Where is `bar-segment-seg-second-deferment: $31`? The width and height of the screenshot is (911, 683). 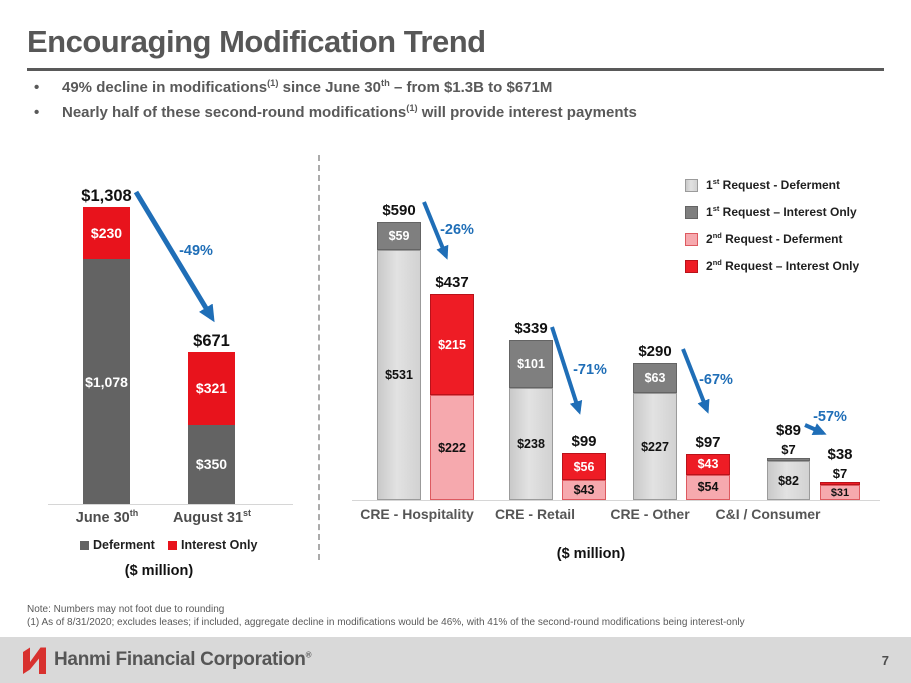 bar-segment-seg-second-deferment: $31 is located at coordinates (840, 492).